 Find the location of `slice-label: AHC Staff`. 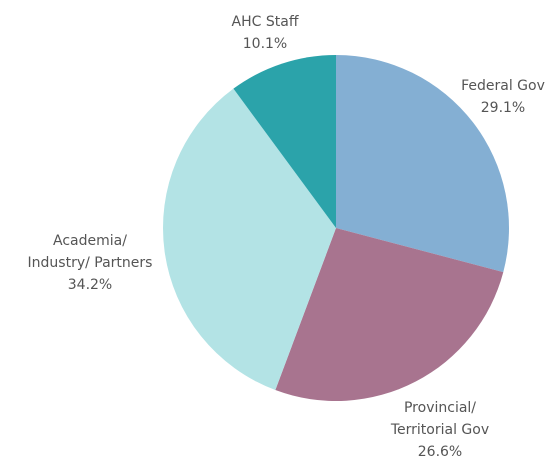

slice-label: AHC Staff is located at coordinates (265, 22).